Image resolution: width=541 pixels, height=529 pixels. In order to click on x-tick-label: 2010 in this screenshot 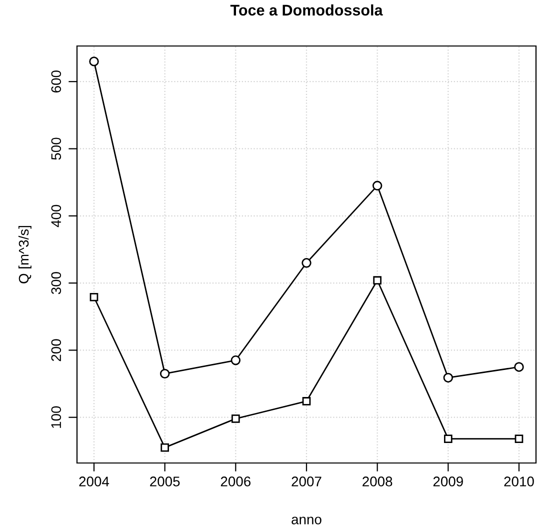, I will do `click(519, 481)`.